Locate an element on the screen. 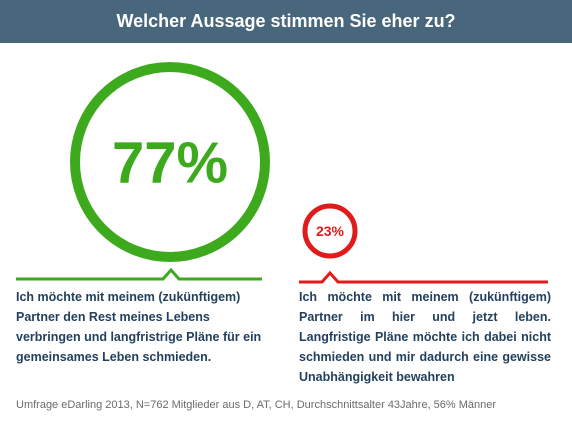 This screenshot has width=572, height=421. ring-23-value-label: 23% is located at coordinates (330, 231).